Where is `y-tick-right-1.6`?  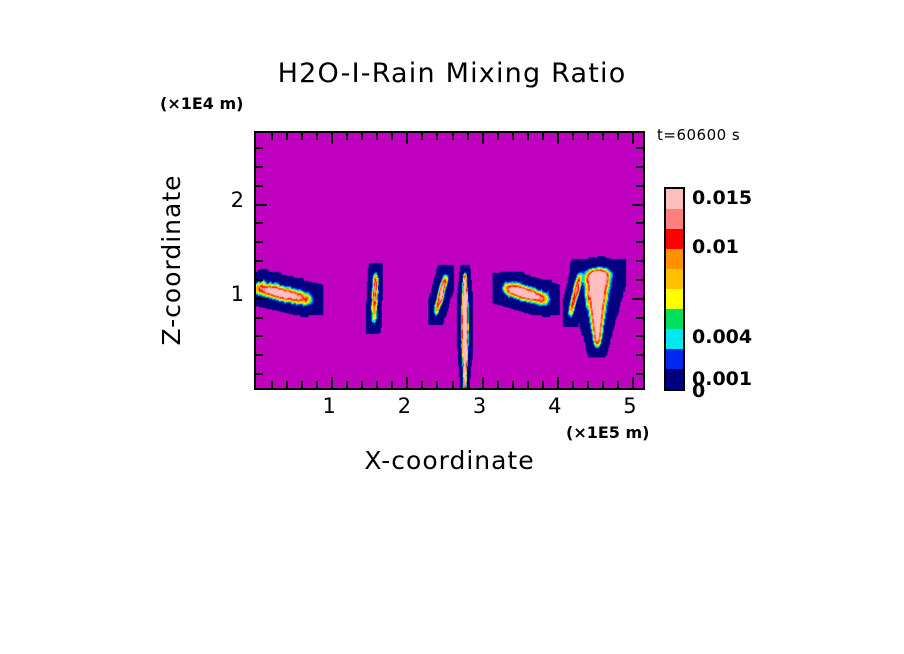 y-tick-right-1.6 is located at coordinates (639, 242).